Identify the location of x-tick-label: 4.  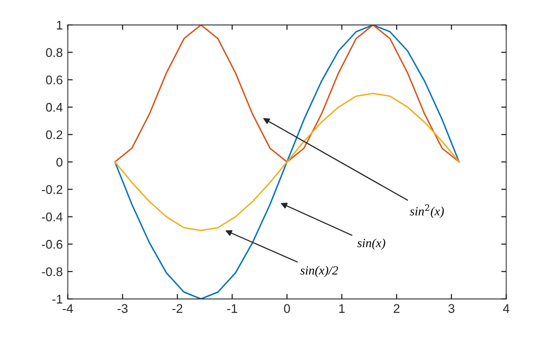
(506, 308).